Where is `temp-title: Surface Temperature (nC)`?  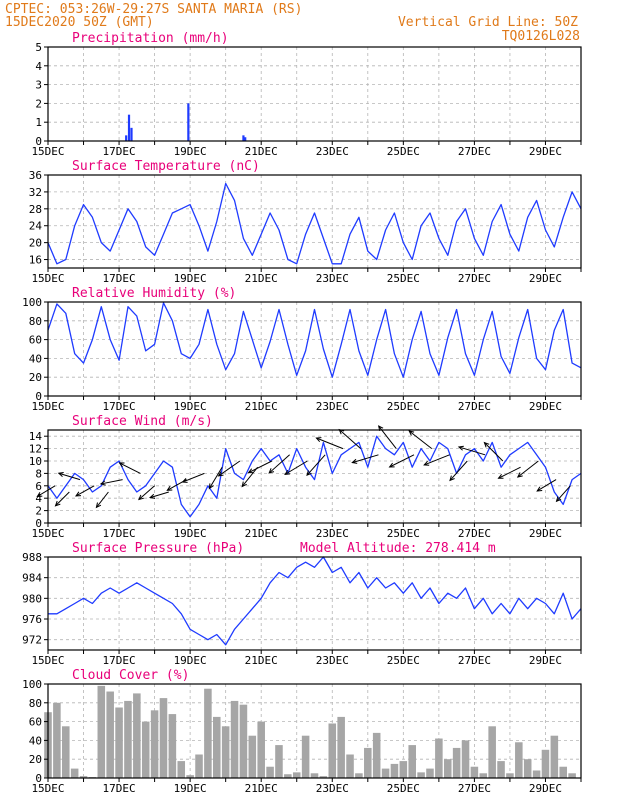
temp-title: Surface Temperature (nC) is located at coordinates (166, 166).